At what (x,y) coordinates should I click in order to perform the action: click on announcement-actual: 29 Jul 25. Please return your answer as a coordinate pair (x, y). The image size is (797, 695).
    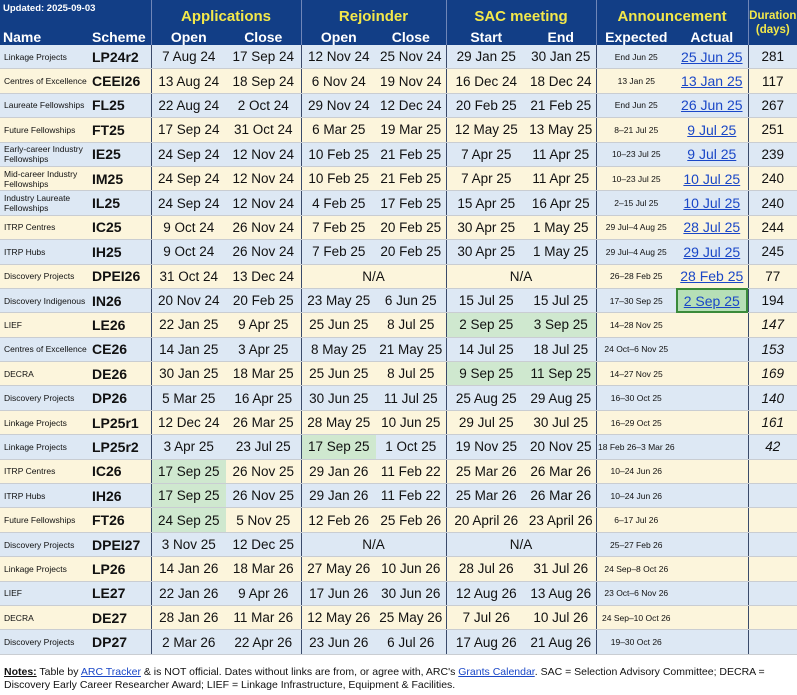
    Looking at the image, I should click on (712, 252).